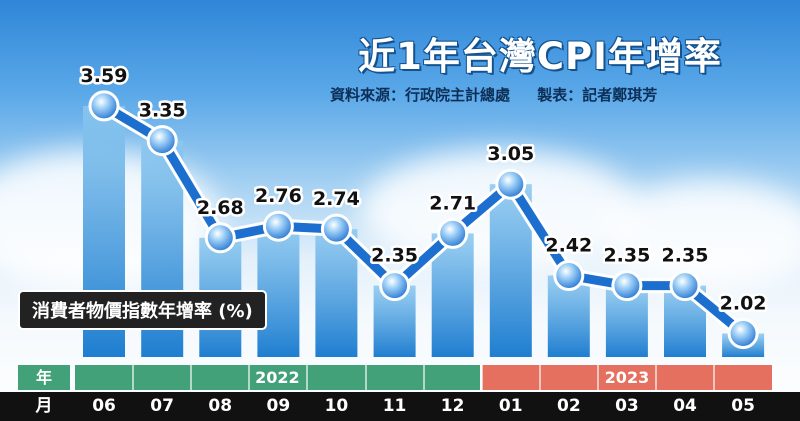  Describe the element at coordinates (627, 406) in the screenshot. I see `month-label-03: 03` at that location.